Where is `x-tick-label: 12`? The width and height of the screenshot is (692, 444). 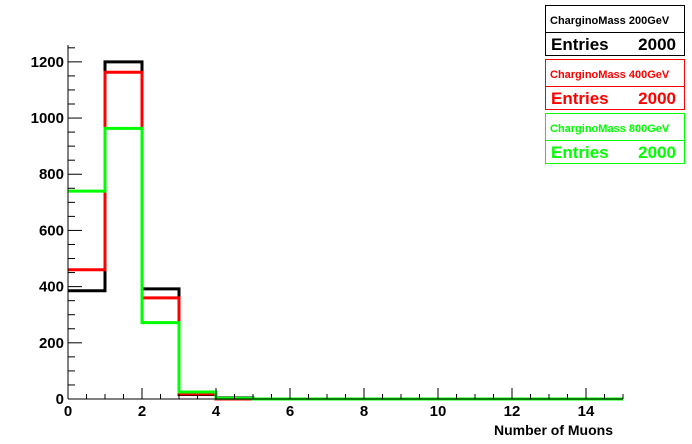 x-tick-label: 12 is located at coordinates (512, 411).